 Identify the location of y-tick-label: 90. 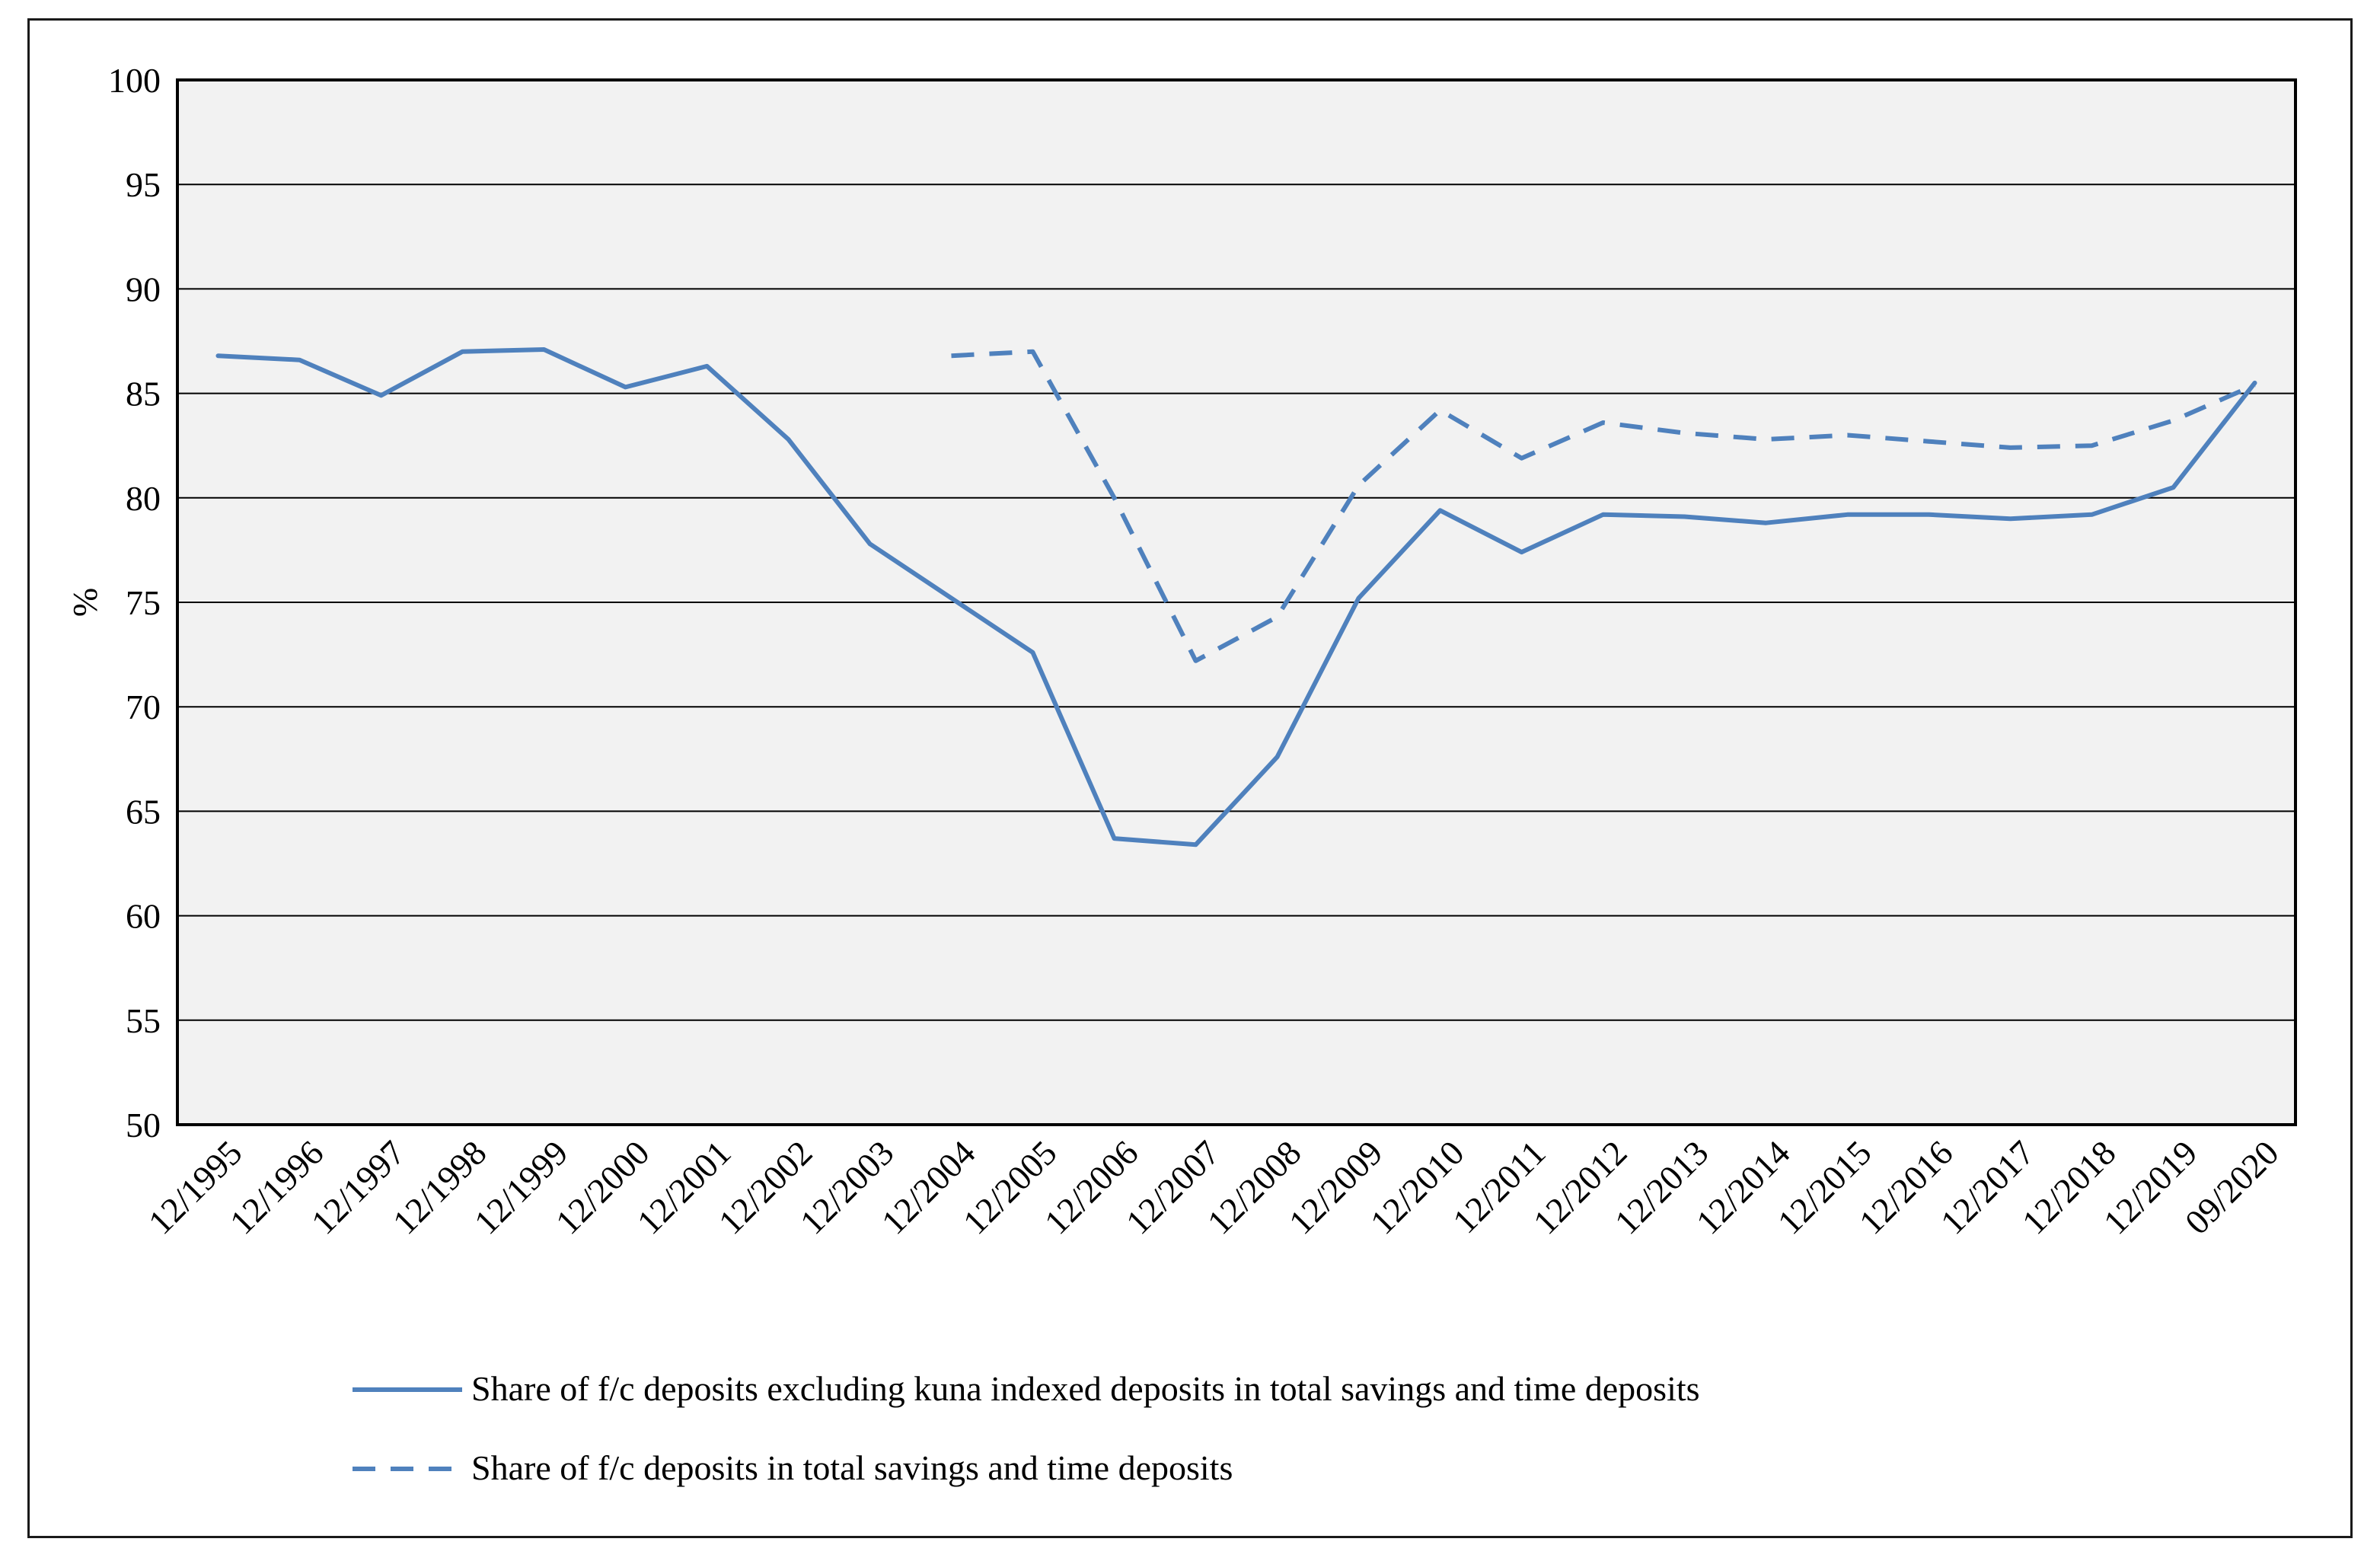
(143, 289).